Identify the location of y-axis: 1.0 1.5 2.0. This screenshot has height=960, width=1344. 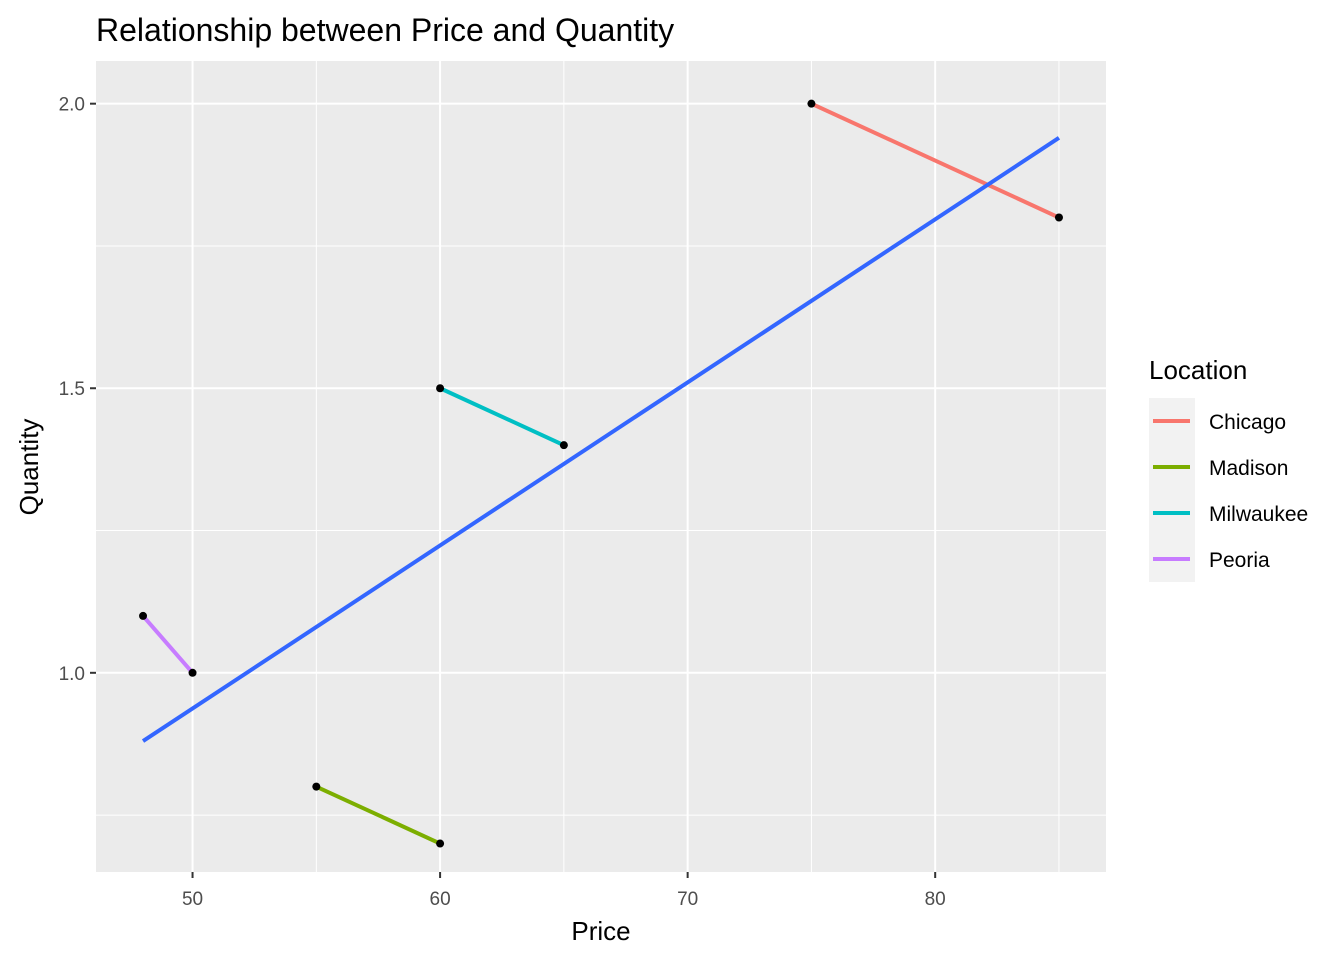
(77, 390).